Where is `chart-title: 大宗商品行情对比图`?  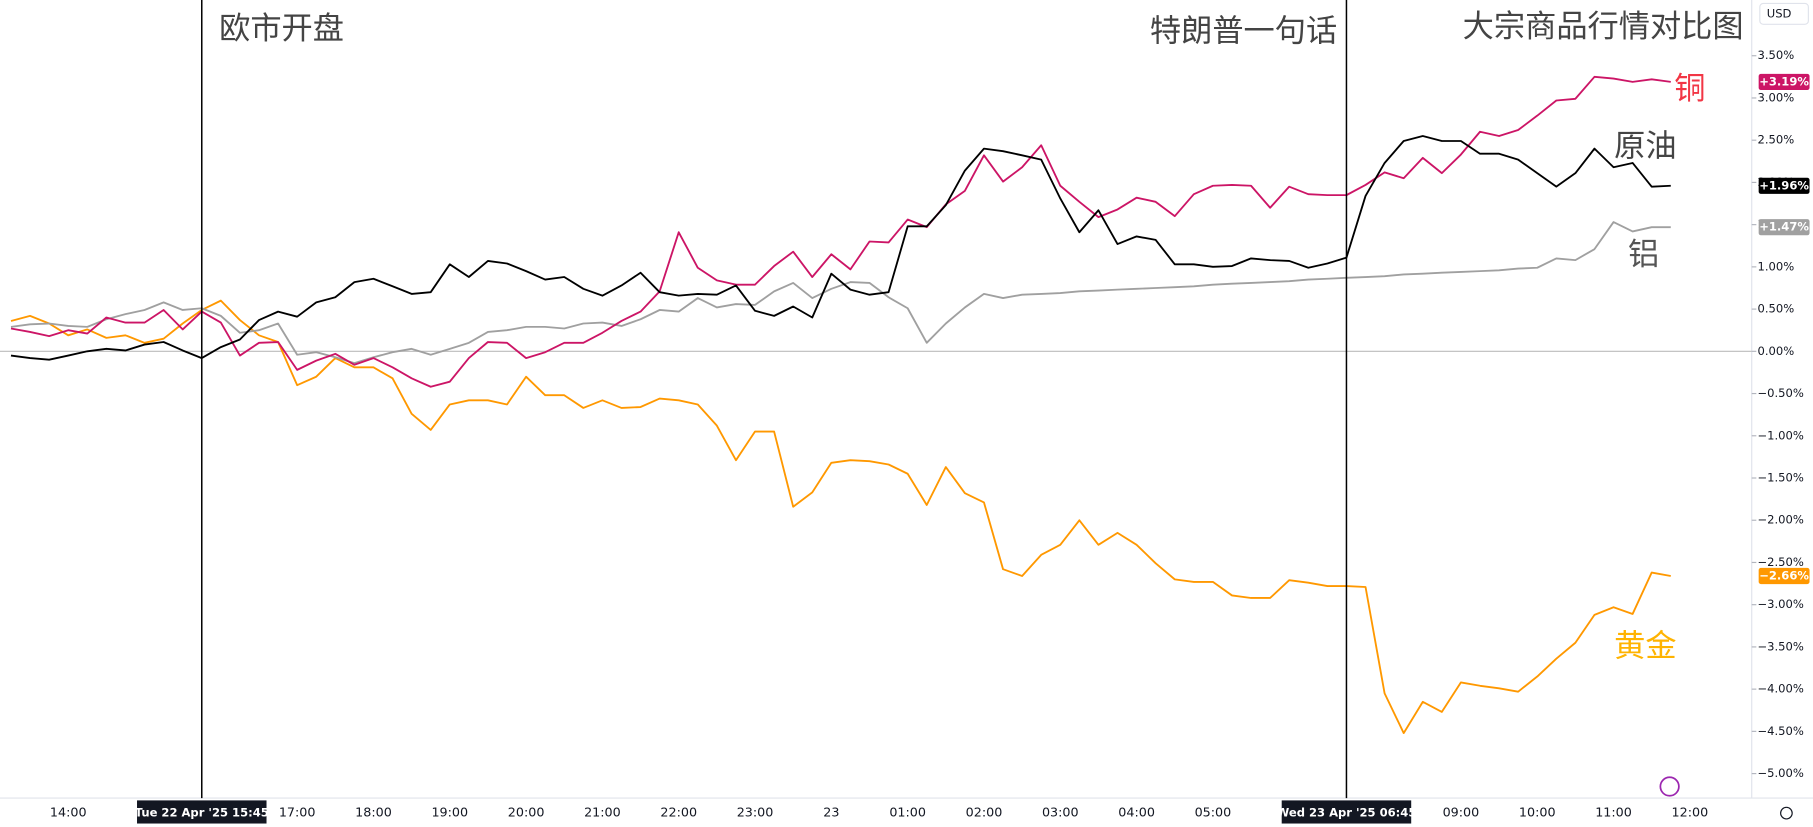
chart-title: 大宗商品行情对比图 is located at coordinates (1603, 27).